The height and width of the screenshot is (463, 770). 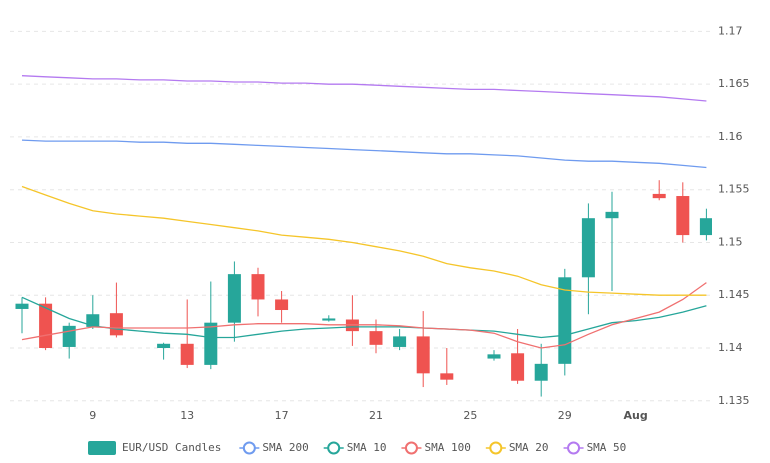 What do you see at coordinates (730, 136) in the screenshot?
I see `y-tick-label: 1.16` at bounding box center [730, 136].